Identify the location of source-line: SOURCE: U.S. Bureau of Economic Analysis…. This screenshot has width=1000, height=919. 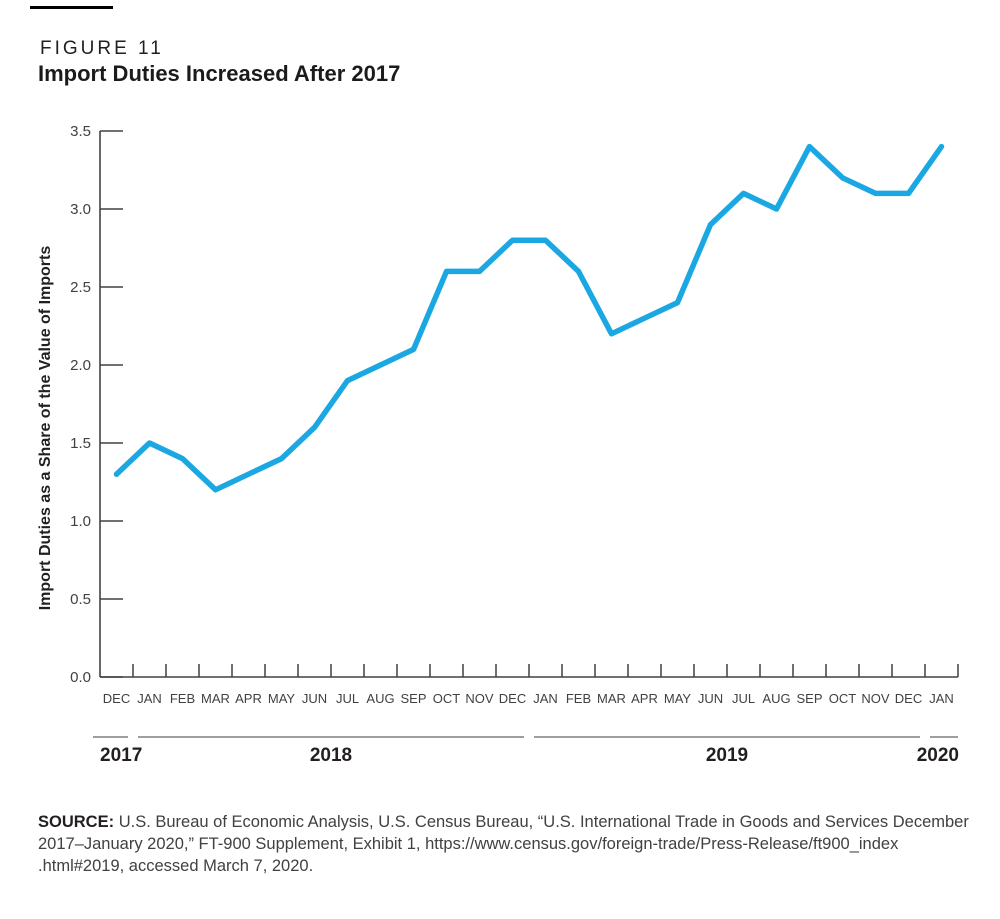
(505, 822).